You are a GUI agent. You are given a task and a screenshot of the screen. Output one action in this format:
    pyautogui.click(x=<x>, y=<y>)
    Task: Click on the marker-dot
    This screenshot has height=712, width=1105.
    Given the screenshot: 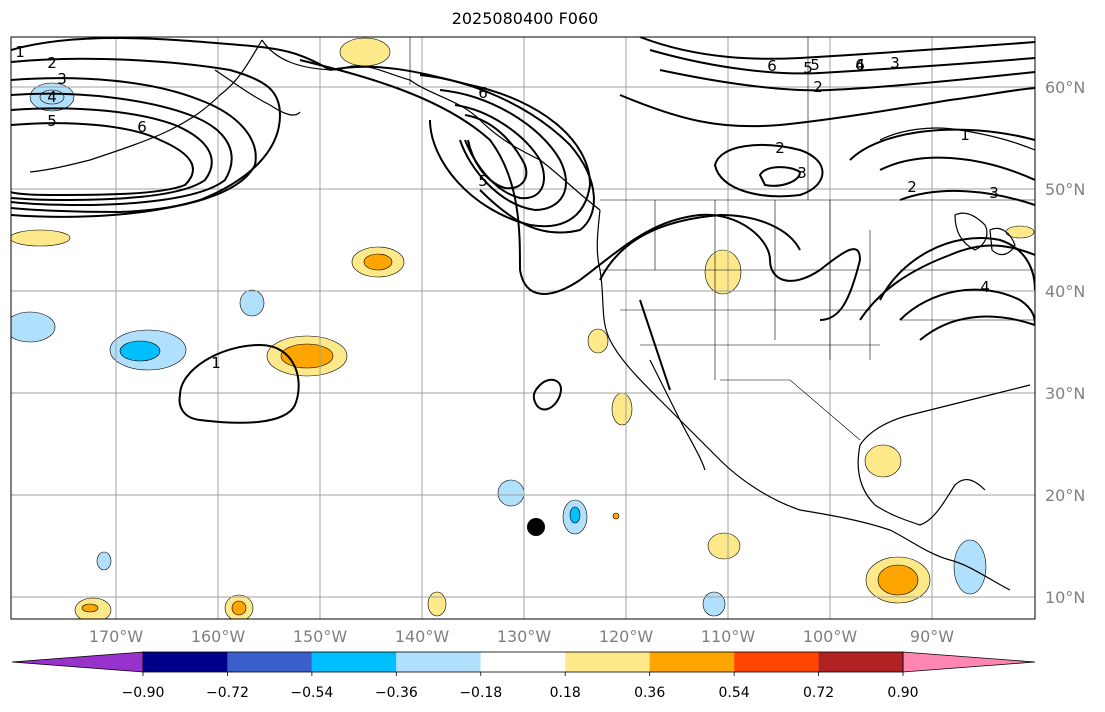 What is the action you would take?
    pyautogui.click(x=536, y=527)
    